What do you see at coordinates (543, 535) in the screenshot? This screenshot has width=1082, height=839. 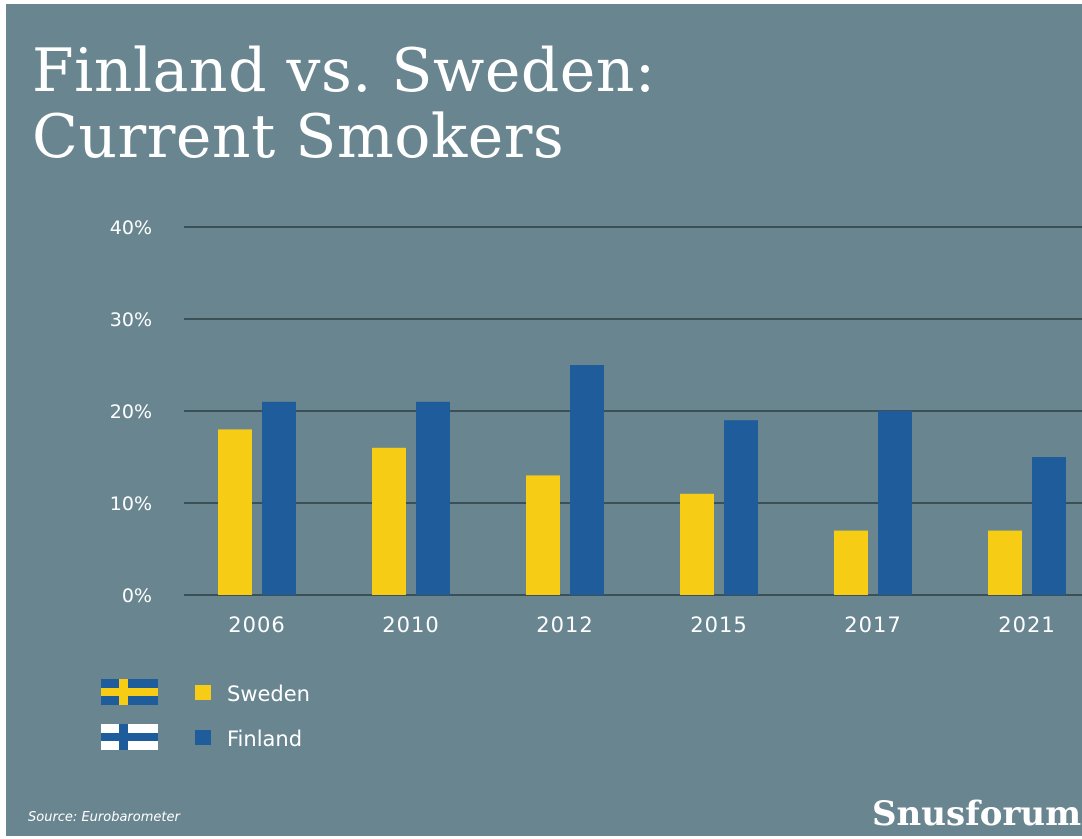 I see `bar-sweden-2012` at bounding box center [543, 535].